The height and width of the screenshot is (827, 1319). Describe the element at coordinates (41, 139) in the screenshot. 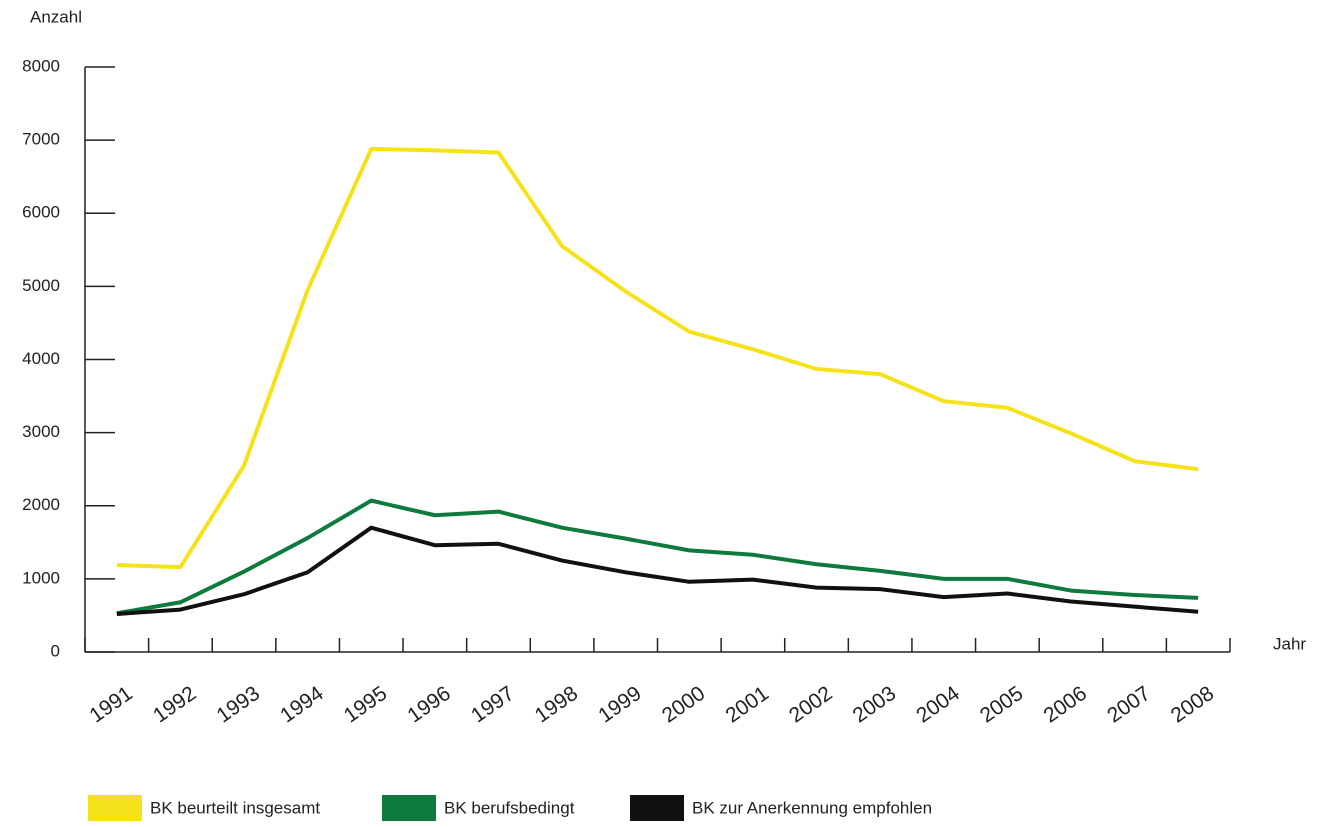

I see `y-tick-label: 7000` at that location.